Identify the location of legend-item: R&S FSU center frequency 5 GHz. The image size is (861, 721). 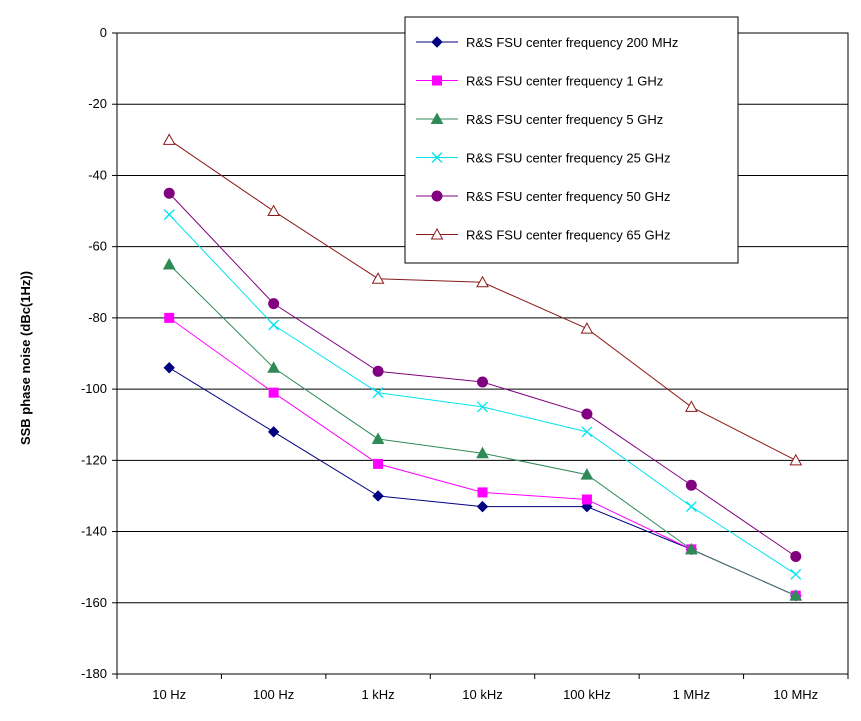
(539, 119).